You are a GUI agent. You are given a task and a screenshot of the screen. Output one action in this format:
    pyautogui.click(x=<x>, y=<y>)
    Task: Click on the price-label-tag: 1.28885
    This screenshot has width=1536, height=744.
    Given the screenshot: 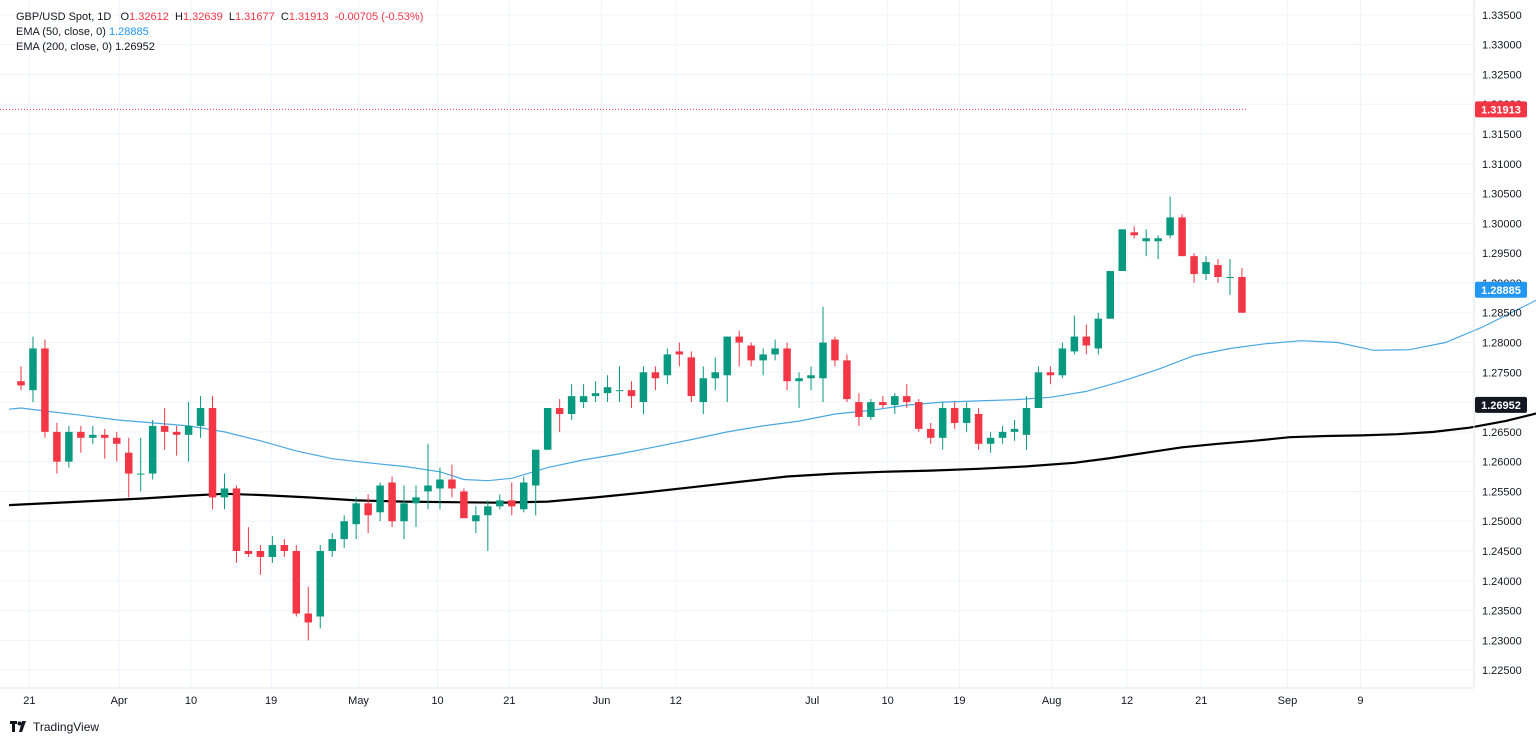 What is the action you would take?
    pyautogui.click(x=1501, y=289)
    